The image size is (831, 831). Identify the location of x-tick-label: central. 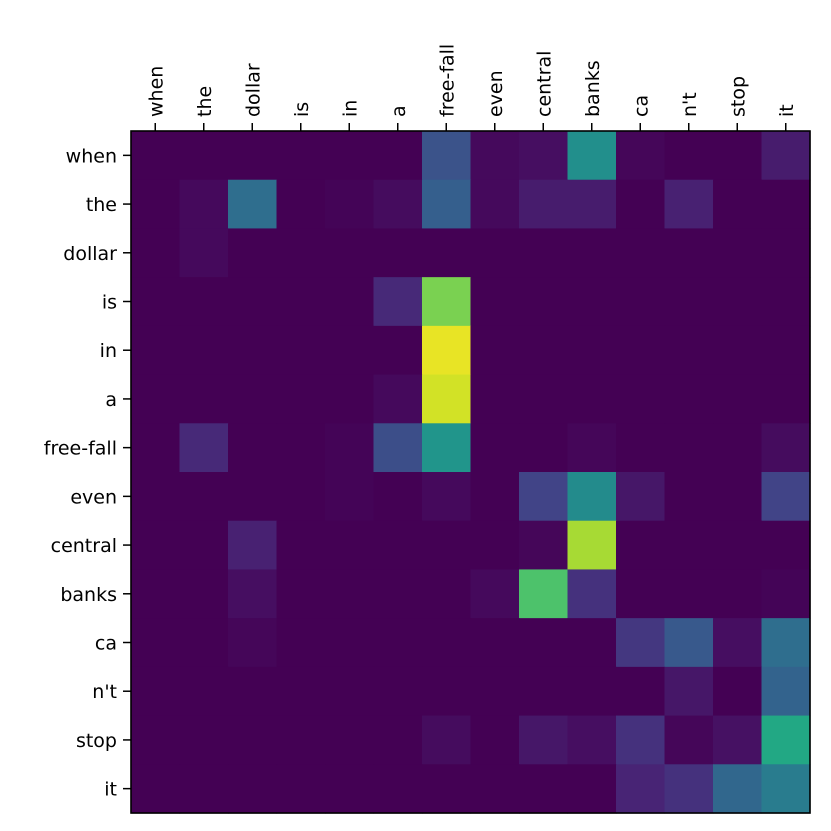
(544, 84).